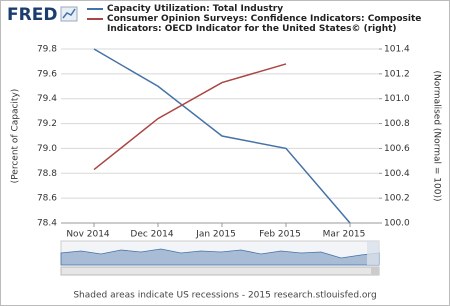 The height and width of the screenshot is (306, 450). Describe the element at coordinates (47, 149) in the screenshot. I see `y-tick-label: 79.0` at that location.